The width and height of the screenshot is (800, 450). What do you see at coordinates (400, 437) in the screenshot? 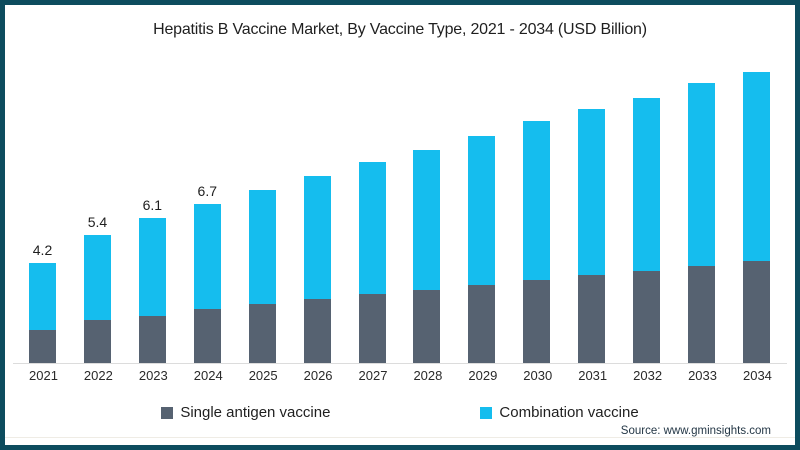
I see `footer-divider` at bounding box center [400, 437].